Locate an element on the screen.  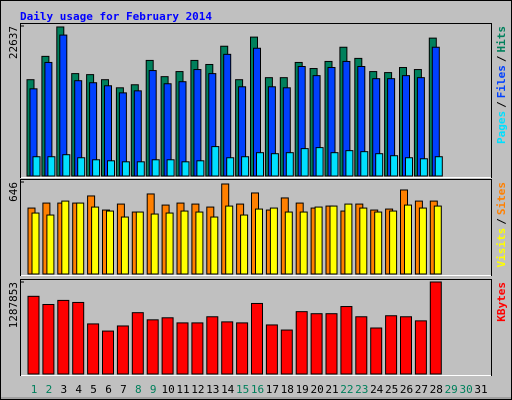
x-tick-label: 15 is located at coordinates (242, 389).